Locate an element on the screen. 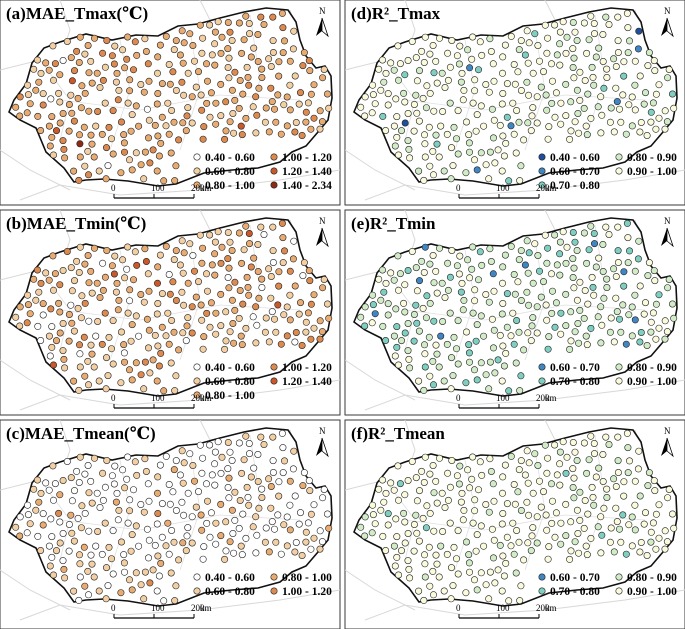 This screenshot has height=629, width=685. legend-label: 0.60 - 0.80 is located at coordinates (230, 592).